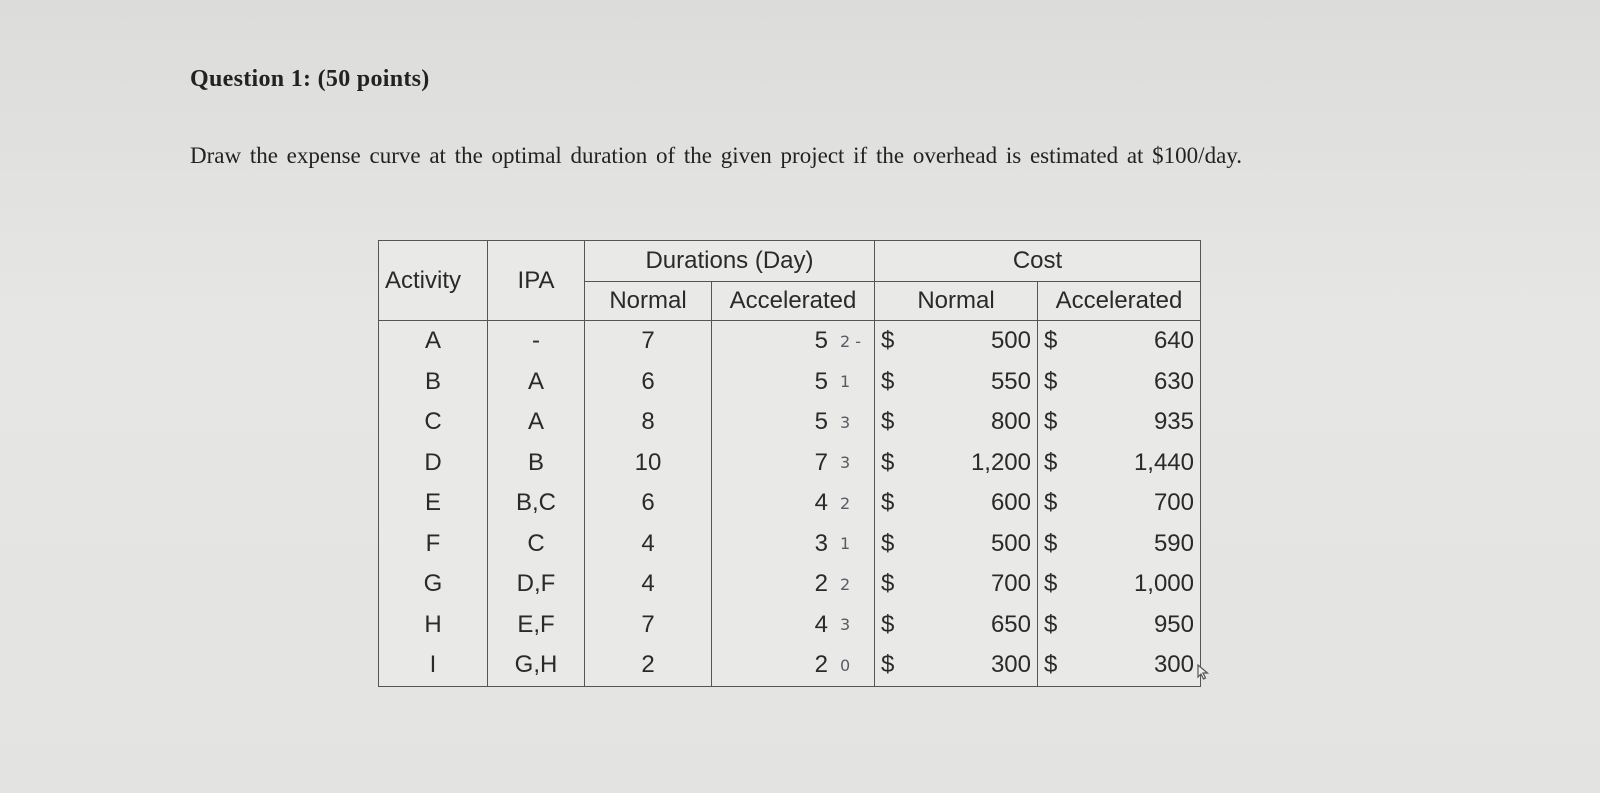  Describe the element at coordinates (1173, 624) in the screenshot. I see `cost-accelerated-value: 950` at that location.